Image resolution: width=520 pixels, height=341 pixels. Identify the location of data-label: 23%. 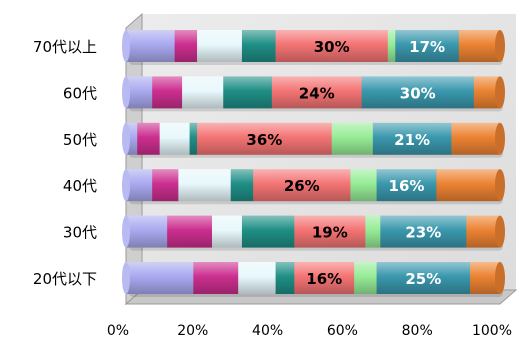
(423, 233).